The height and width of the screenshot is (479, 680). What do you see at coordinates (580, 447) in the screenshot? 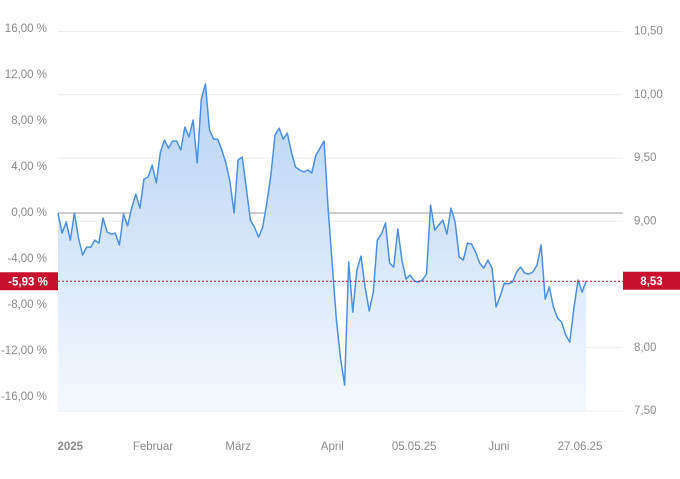
I see `x-tick-label: 27.06.25` at bounding box center [580, 447].